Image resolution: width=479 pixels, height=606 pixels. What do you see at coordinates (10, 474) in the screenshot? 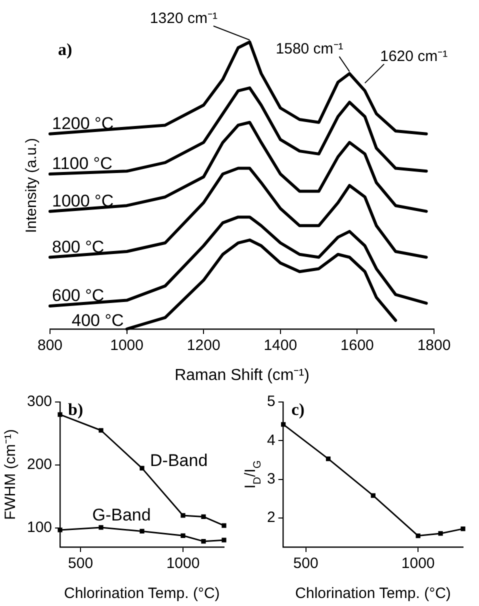
I see `y-axis-title: FWHM (cm⁻¹)` at bounding box center [10, 474].